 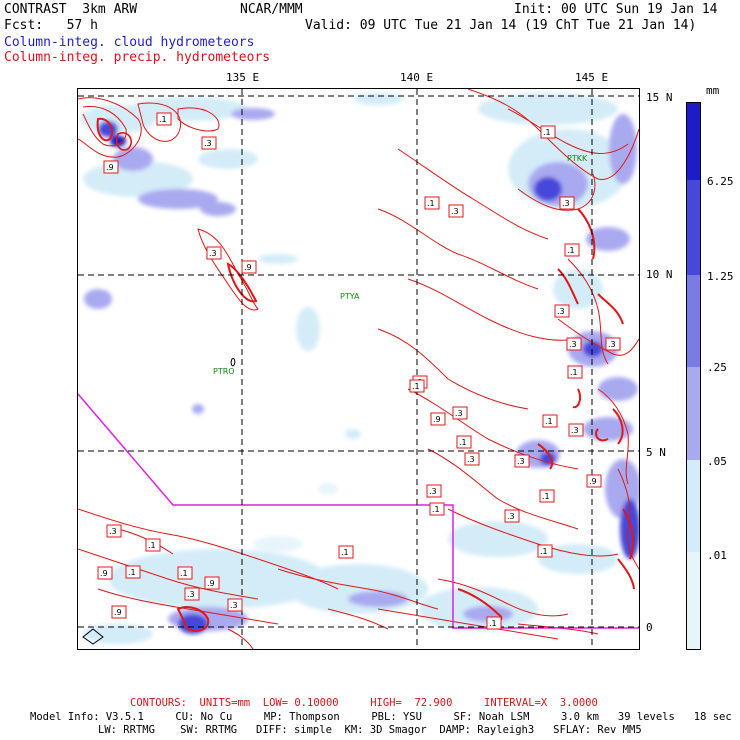 What do you see at coordinates (243, 77) in the screenshot?
I see `lon-label-135: 135 E` at bounding box center [243, 77].